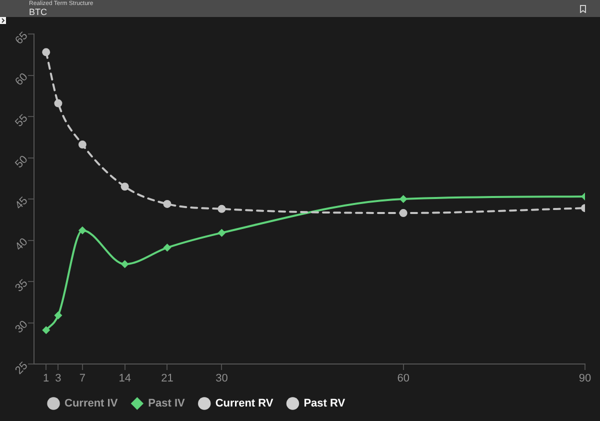  Describe the element at coordinates (21, 79) in the screenshot. I see `y-tick-label: 60` at that location.